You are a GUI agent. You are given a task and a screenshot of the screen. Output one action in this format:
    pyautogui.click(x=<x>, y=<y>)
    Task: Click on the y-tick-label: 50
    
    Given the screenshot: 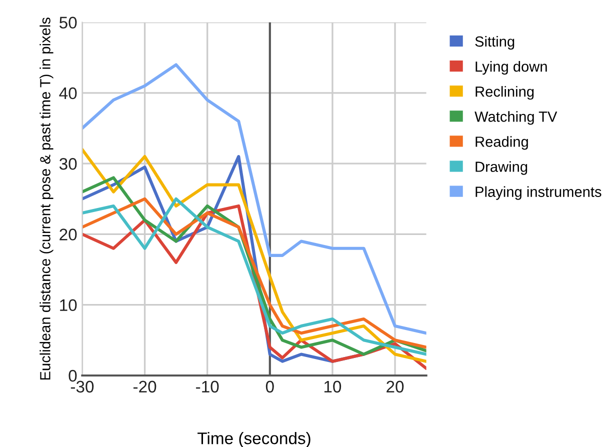 What is the action you would take?
    pyautogui.click(x=68, y=22)
    